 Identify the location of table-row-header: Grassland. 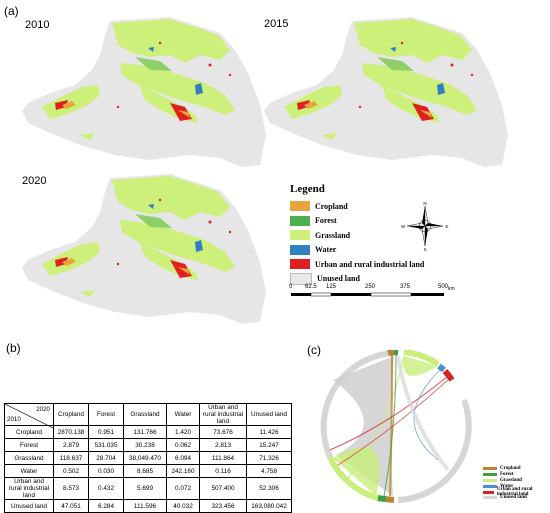
(29, 458).